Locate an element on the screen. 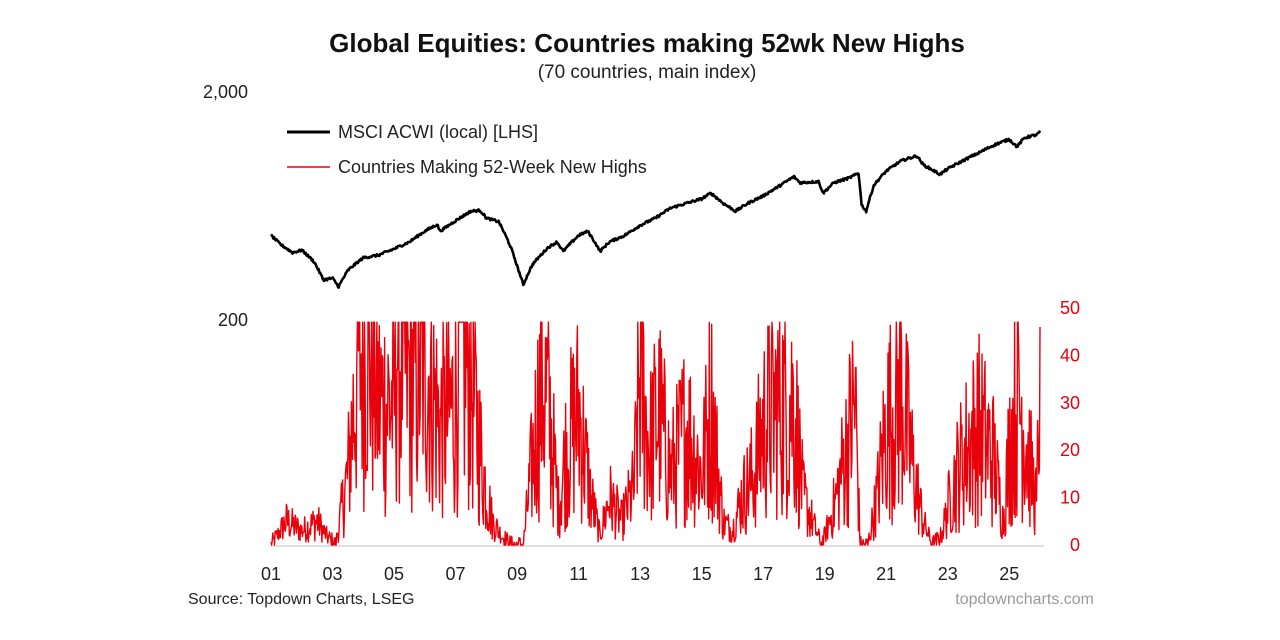 The width and height of the screenshot is (1280, 640). x-tick-label: 21 is located at coordinates (886, 574).